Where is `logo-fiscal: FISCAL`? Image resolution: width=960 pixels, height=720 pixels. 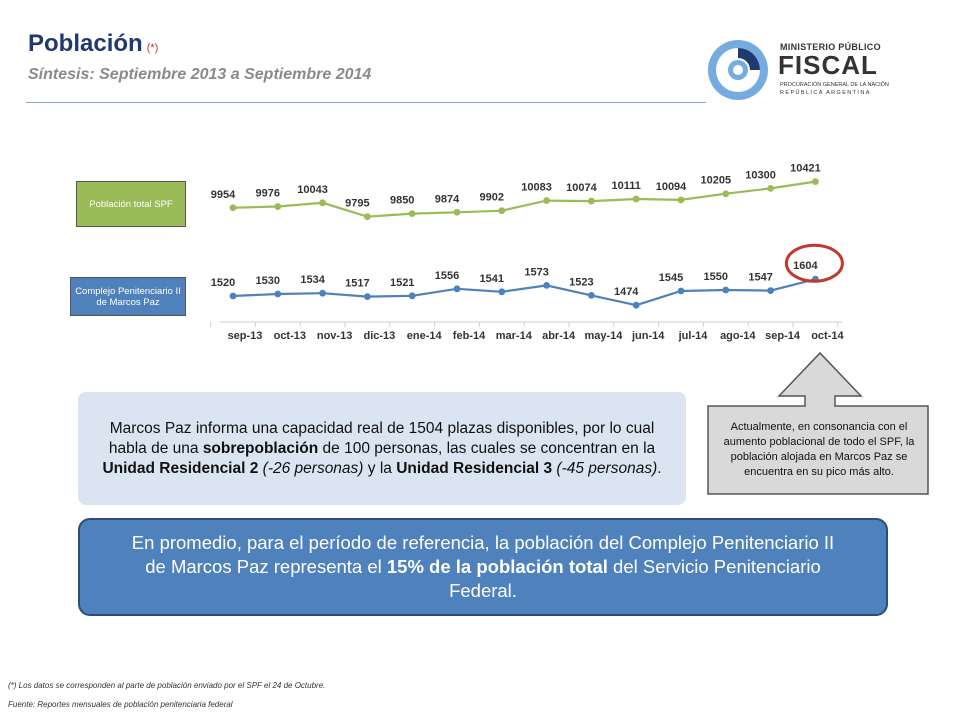 logo-fiscal: FISCAL is located at coordinates (828, 65).